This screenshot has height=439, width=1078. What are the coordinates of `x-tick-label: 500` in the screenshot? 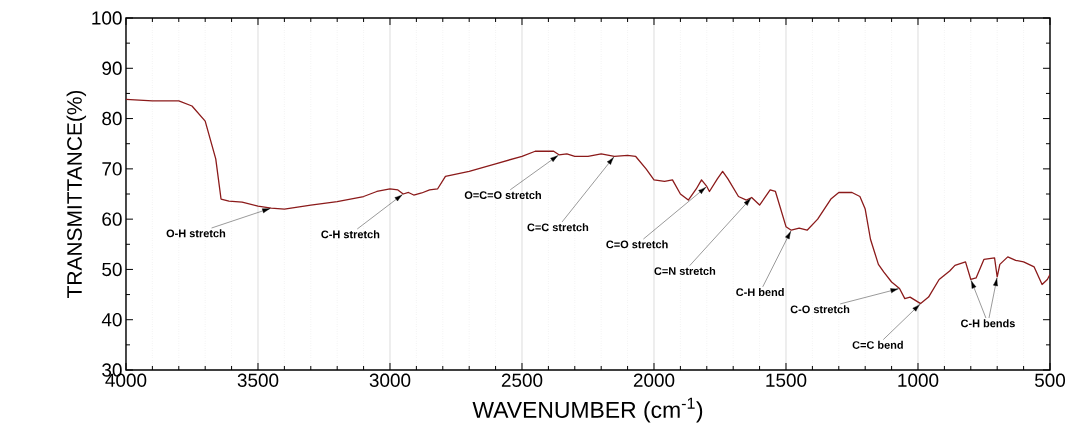 It's located at (1050, 380).